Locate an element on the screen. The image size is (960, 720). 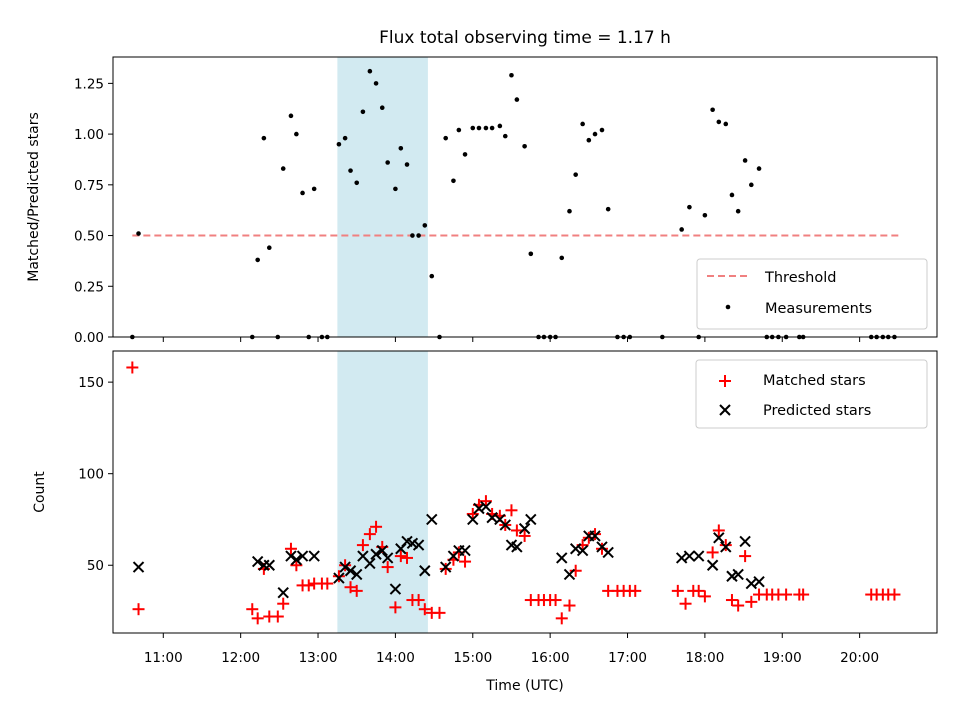
bottom-y-tick-label: 100 is located at coordinates (91, 475).